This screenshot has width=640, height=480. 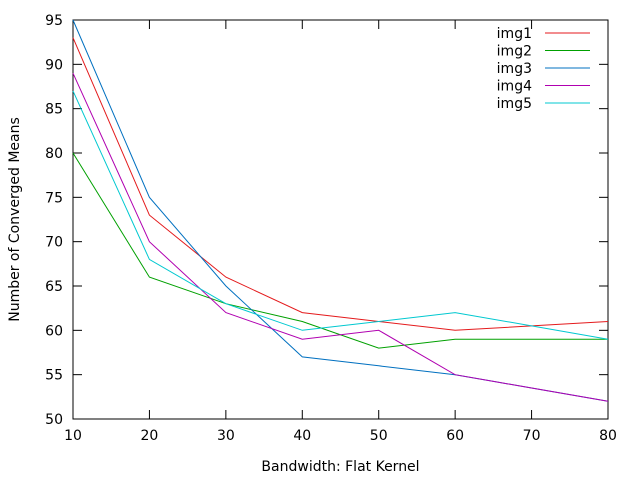 I want to click on y-tick-label: 95, so click(x=54, y=21).